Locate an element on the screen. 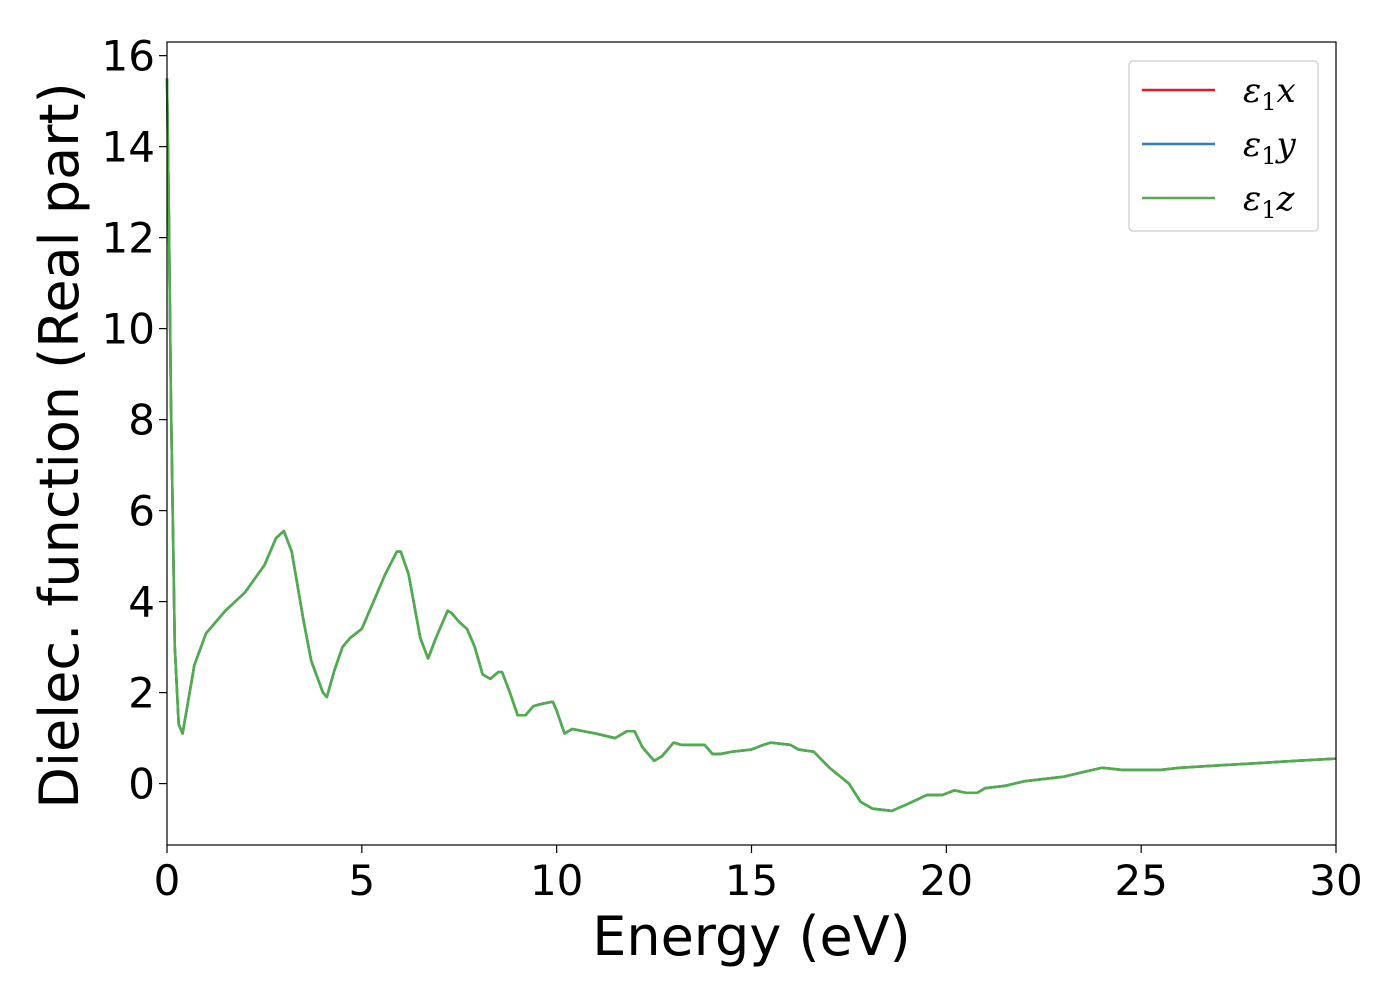 The width and height of the screenshot is (1400, 1000). legend-label-y: ε1y is located at coordinates (1270, 147).